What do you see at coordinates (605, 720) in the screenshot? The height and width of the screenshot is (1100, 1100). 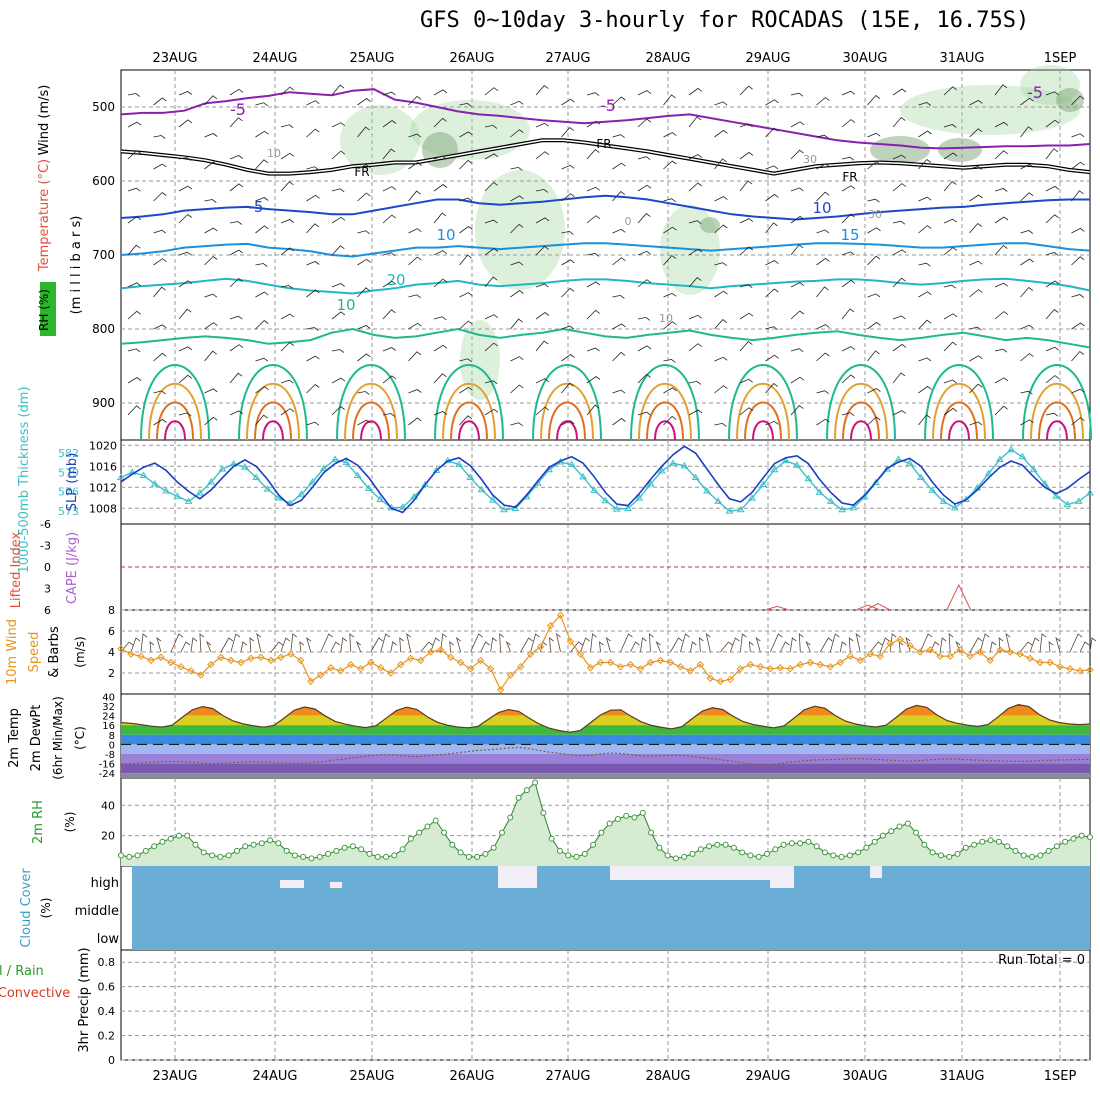 I see `temp-band` at bounding box center [605, 720].